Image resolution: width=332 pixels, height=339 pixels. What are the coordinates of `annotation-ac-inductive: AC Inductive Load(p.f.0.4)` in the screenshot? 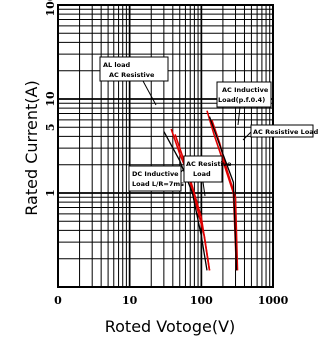 It's located at (244, 103).